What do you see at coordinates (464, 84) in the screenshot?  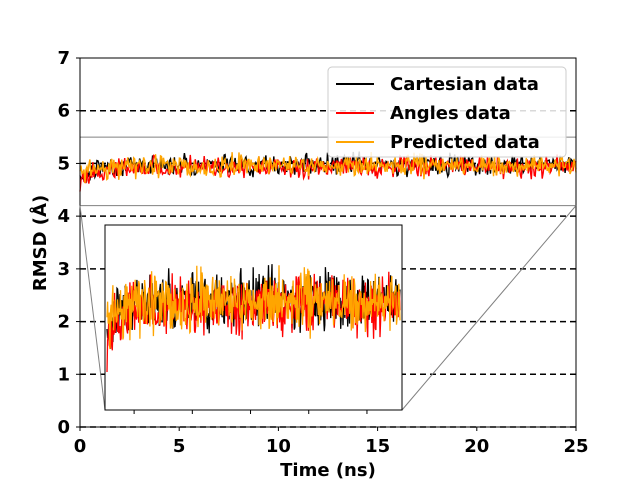 I see `legend-label: Cartesian data` at bounding box center [464, 84].